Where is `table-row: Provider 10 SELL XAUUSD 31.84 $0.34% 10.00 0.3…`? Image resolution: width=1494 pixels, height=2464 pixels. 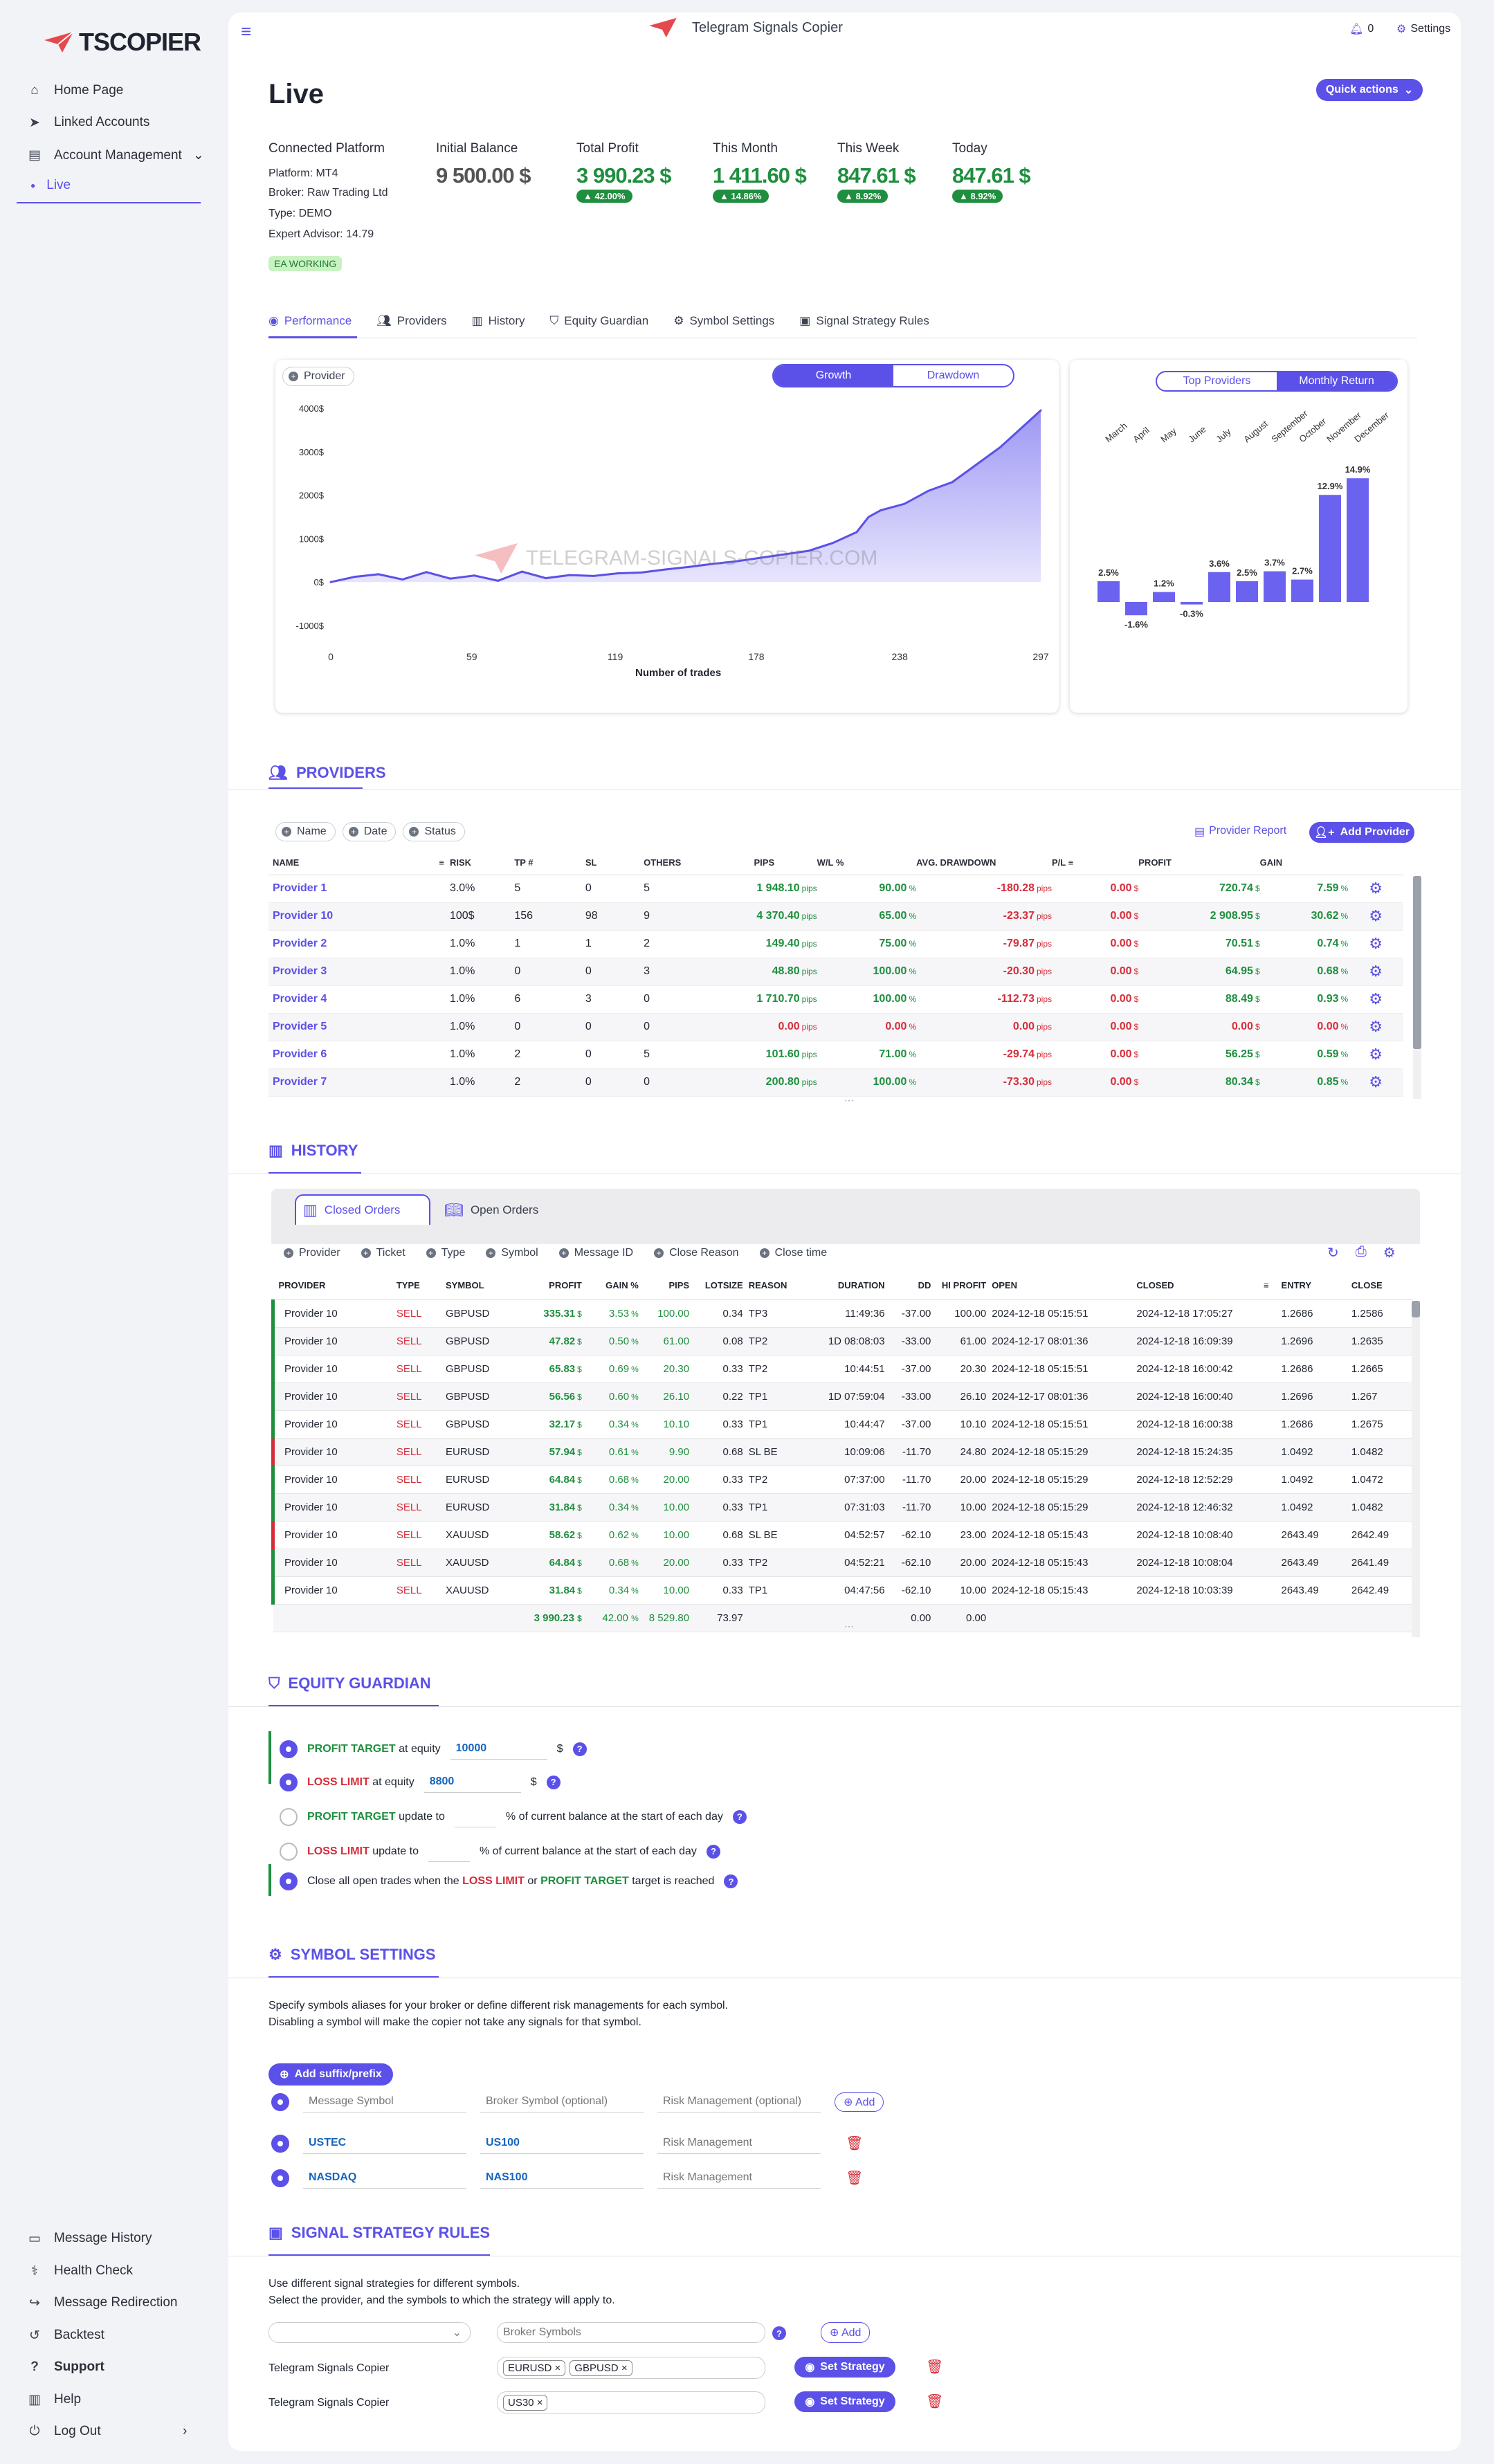 table-row: Provider 10 SELL XAUUSD 31.84 $0.34% 10.00 0.3… is located at coordinates (842, 1590).